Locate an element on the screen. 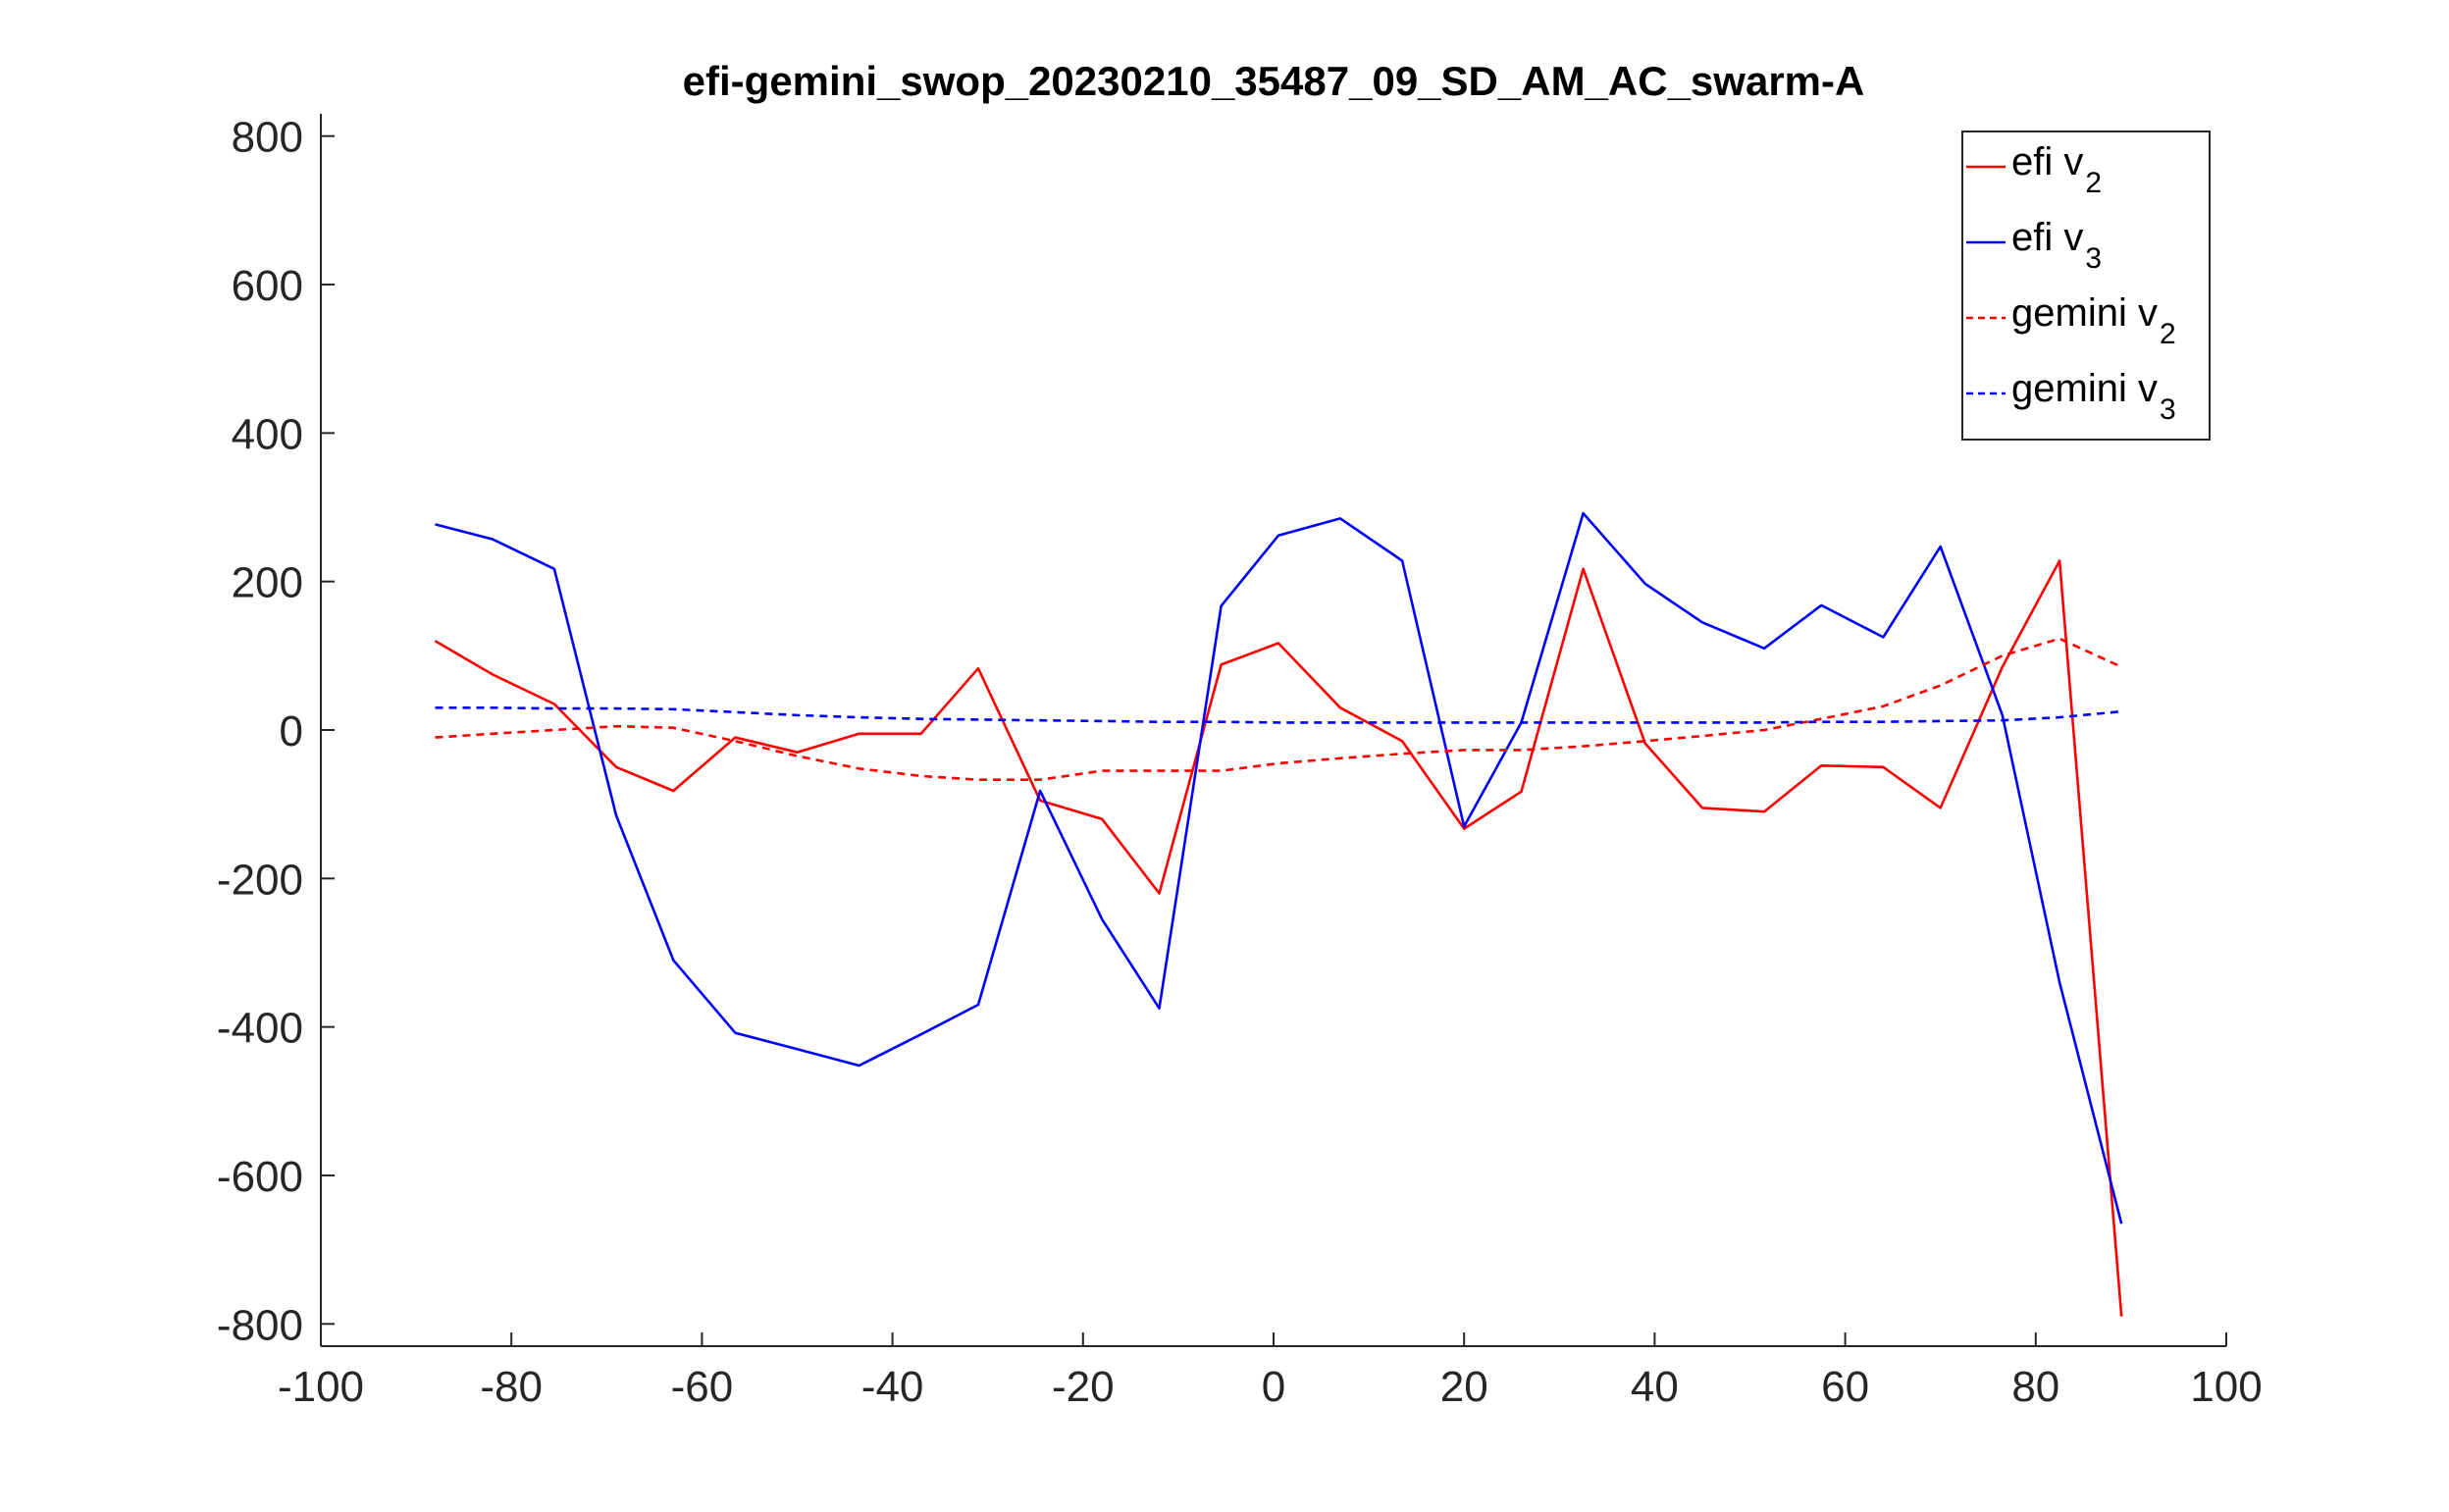 This screenshot has height=1512, width=2449. y-tick-label: 200 is located at coordinates (267, 583).